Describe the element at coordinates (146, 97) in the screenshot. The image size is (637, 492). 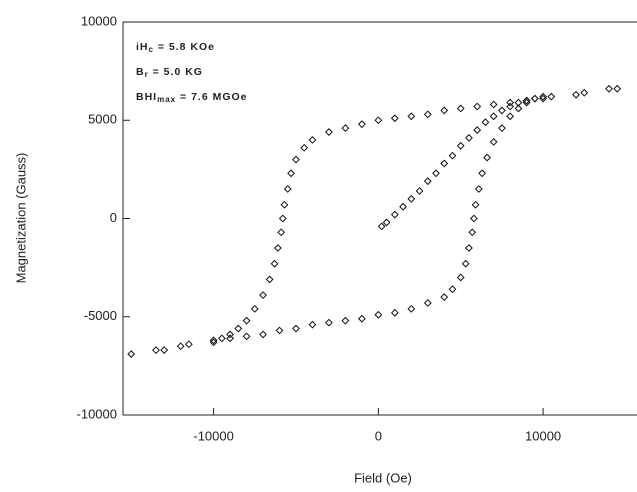
I see `annotation-main: BHI` at that location.